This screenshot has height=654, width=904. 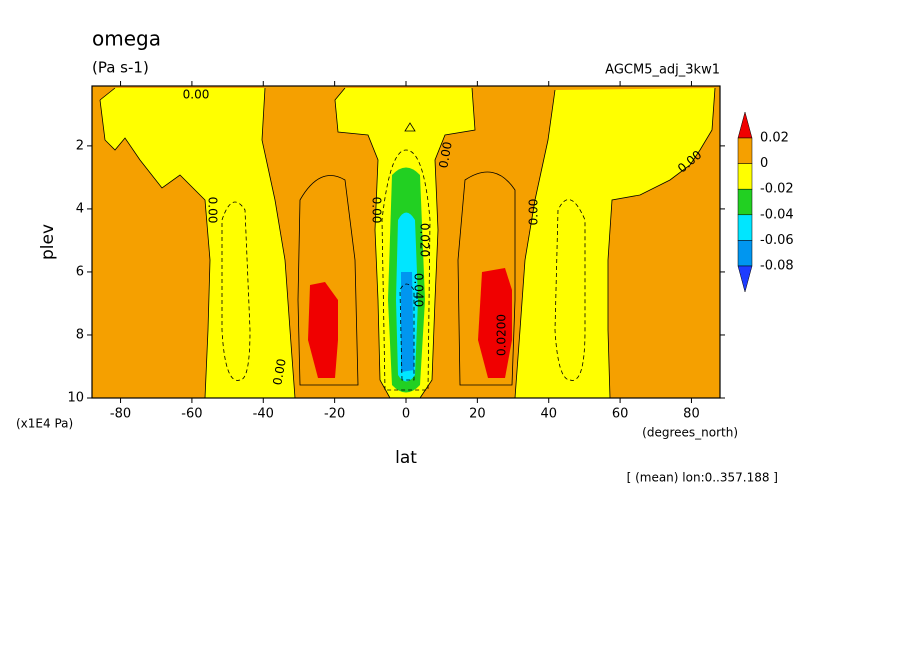 What do you see at coordinates (477, 414) in the screenshot?
I see `x-tick-label: 20` at bounding box center [477, 414].